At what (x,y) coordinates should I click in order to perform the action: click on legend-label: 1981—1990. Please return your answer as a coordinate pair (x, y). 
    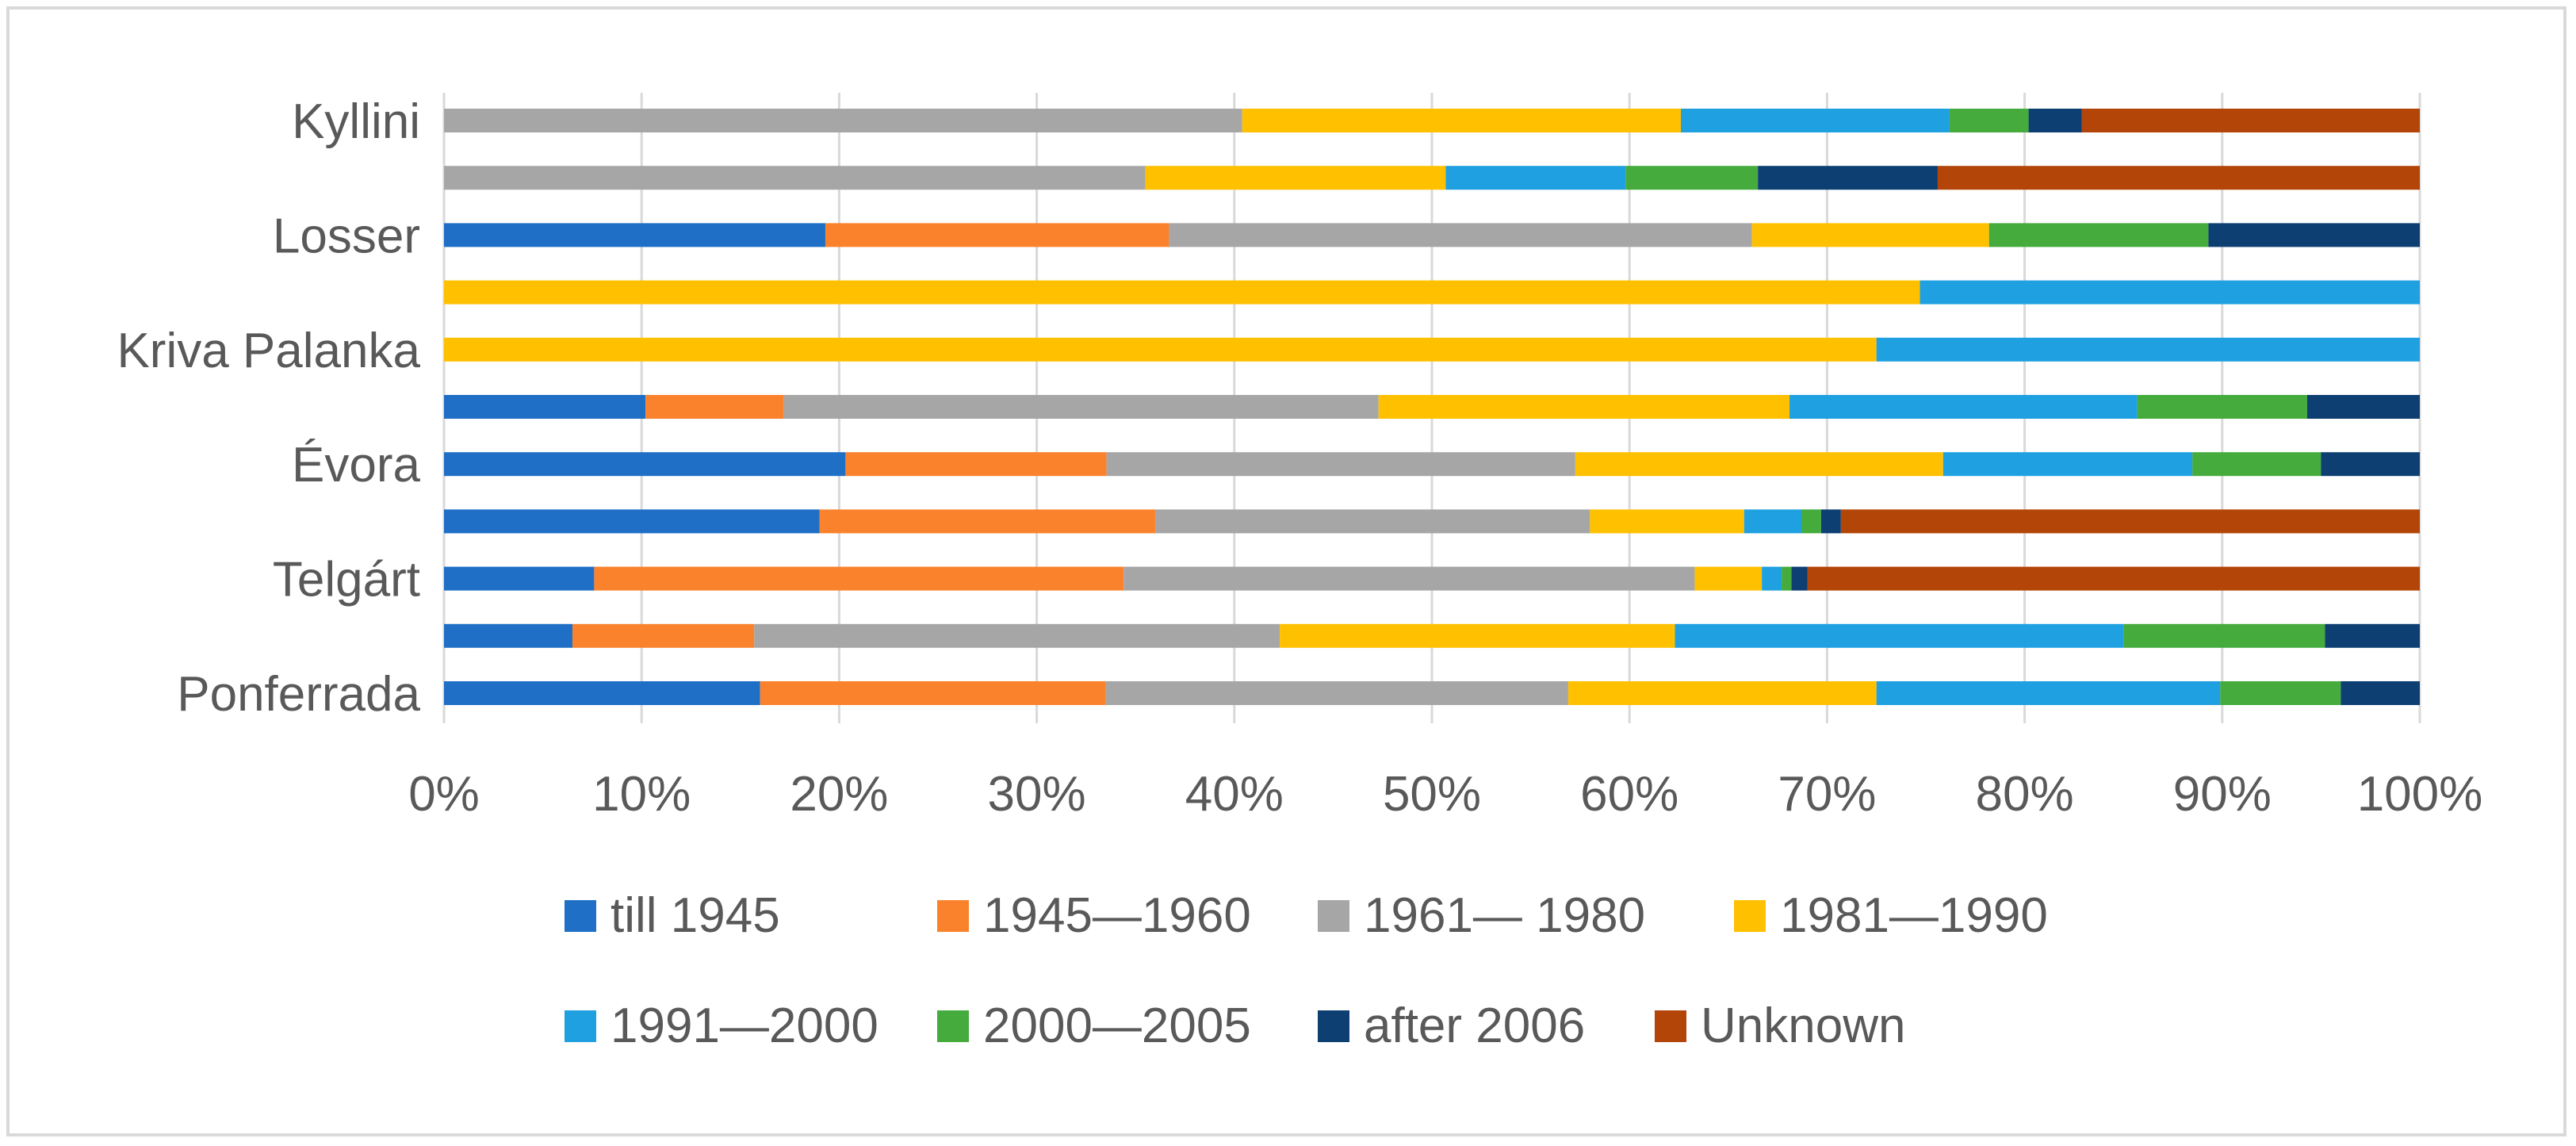
    Looking at the image, I should click on (1914, 916).